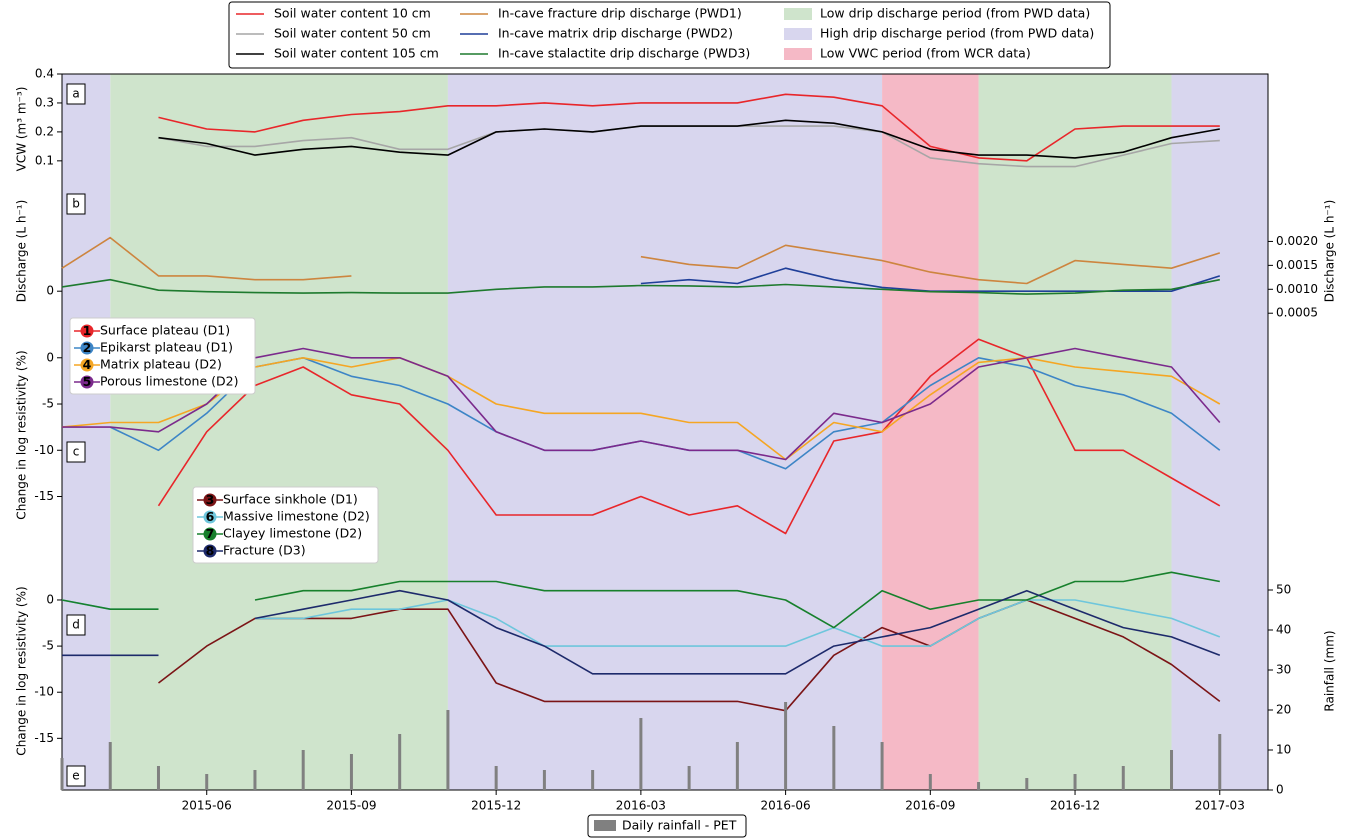 This screenshot has width=1348, height=839. I want to click on legend-text: Daily rainfall - PET, so click(679, 825).